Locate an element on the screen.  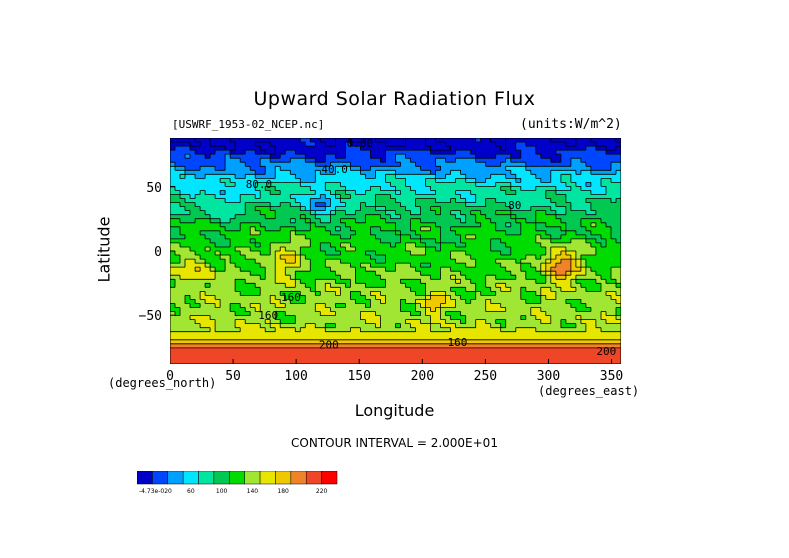
chart-title: Upward Solar Radiation Flux is located at coordinates (394, 99).